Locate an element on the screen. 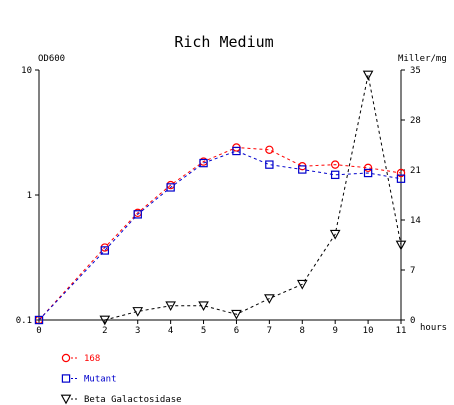 The width and height of the screenshot is (454, 405). x-tick-label: 3 is located at coordinates (137, 331).